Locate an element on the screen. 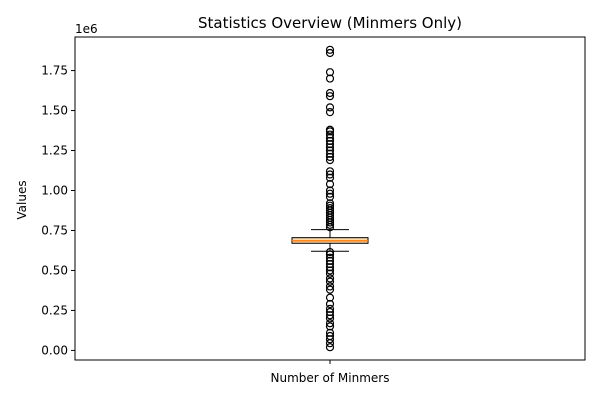  y-tick-label: 0.75 is located at coordinates (54, 230).